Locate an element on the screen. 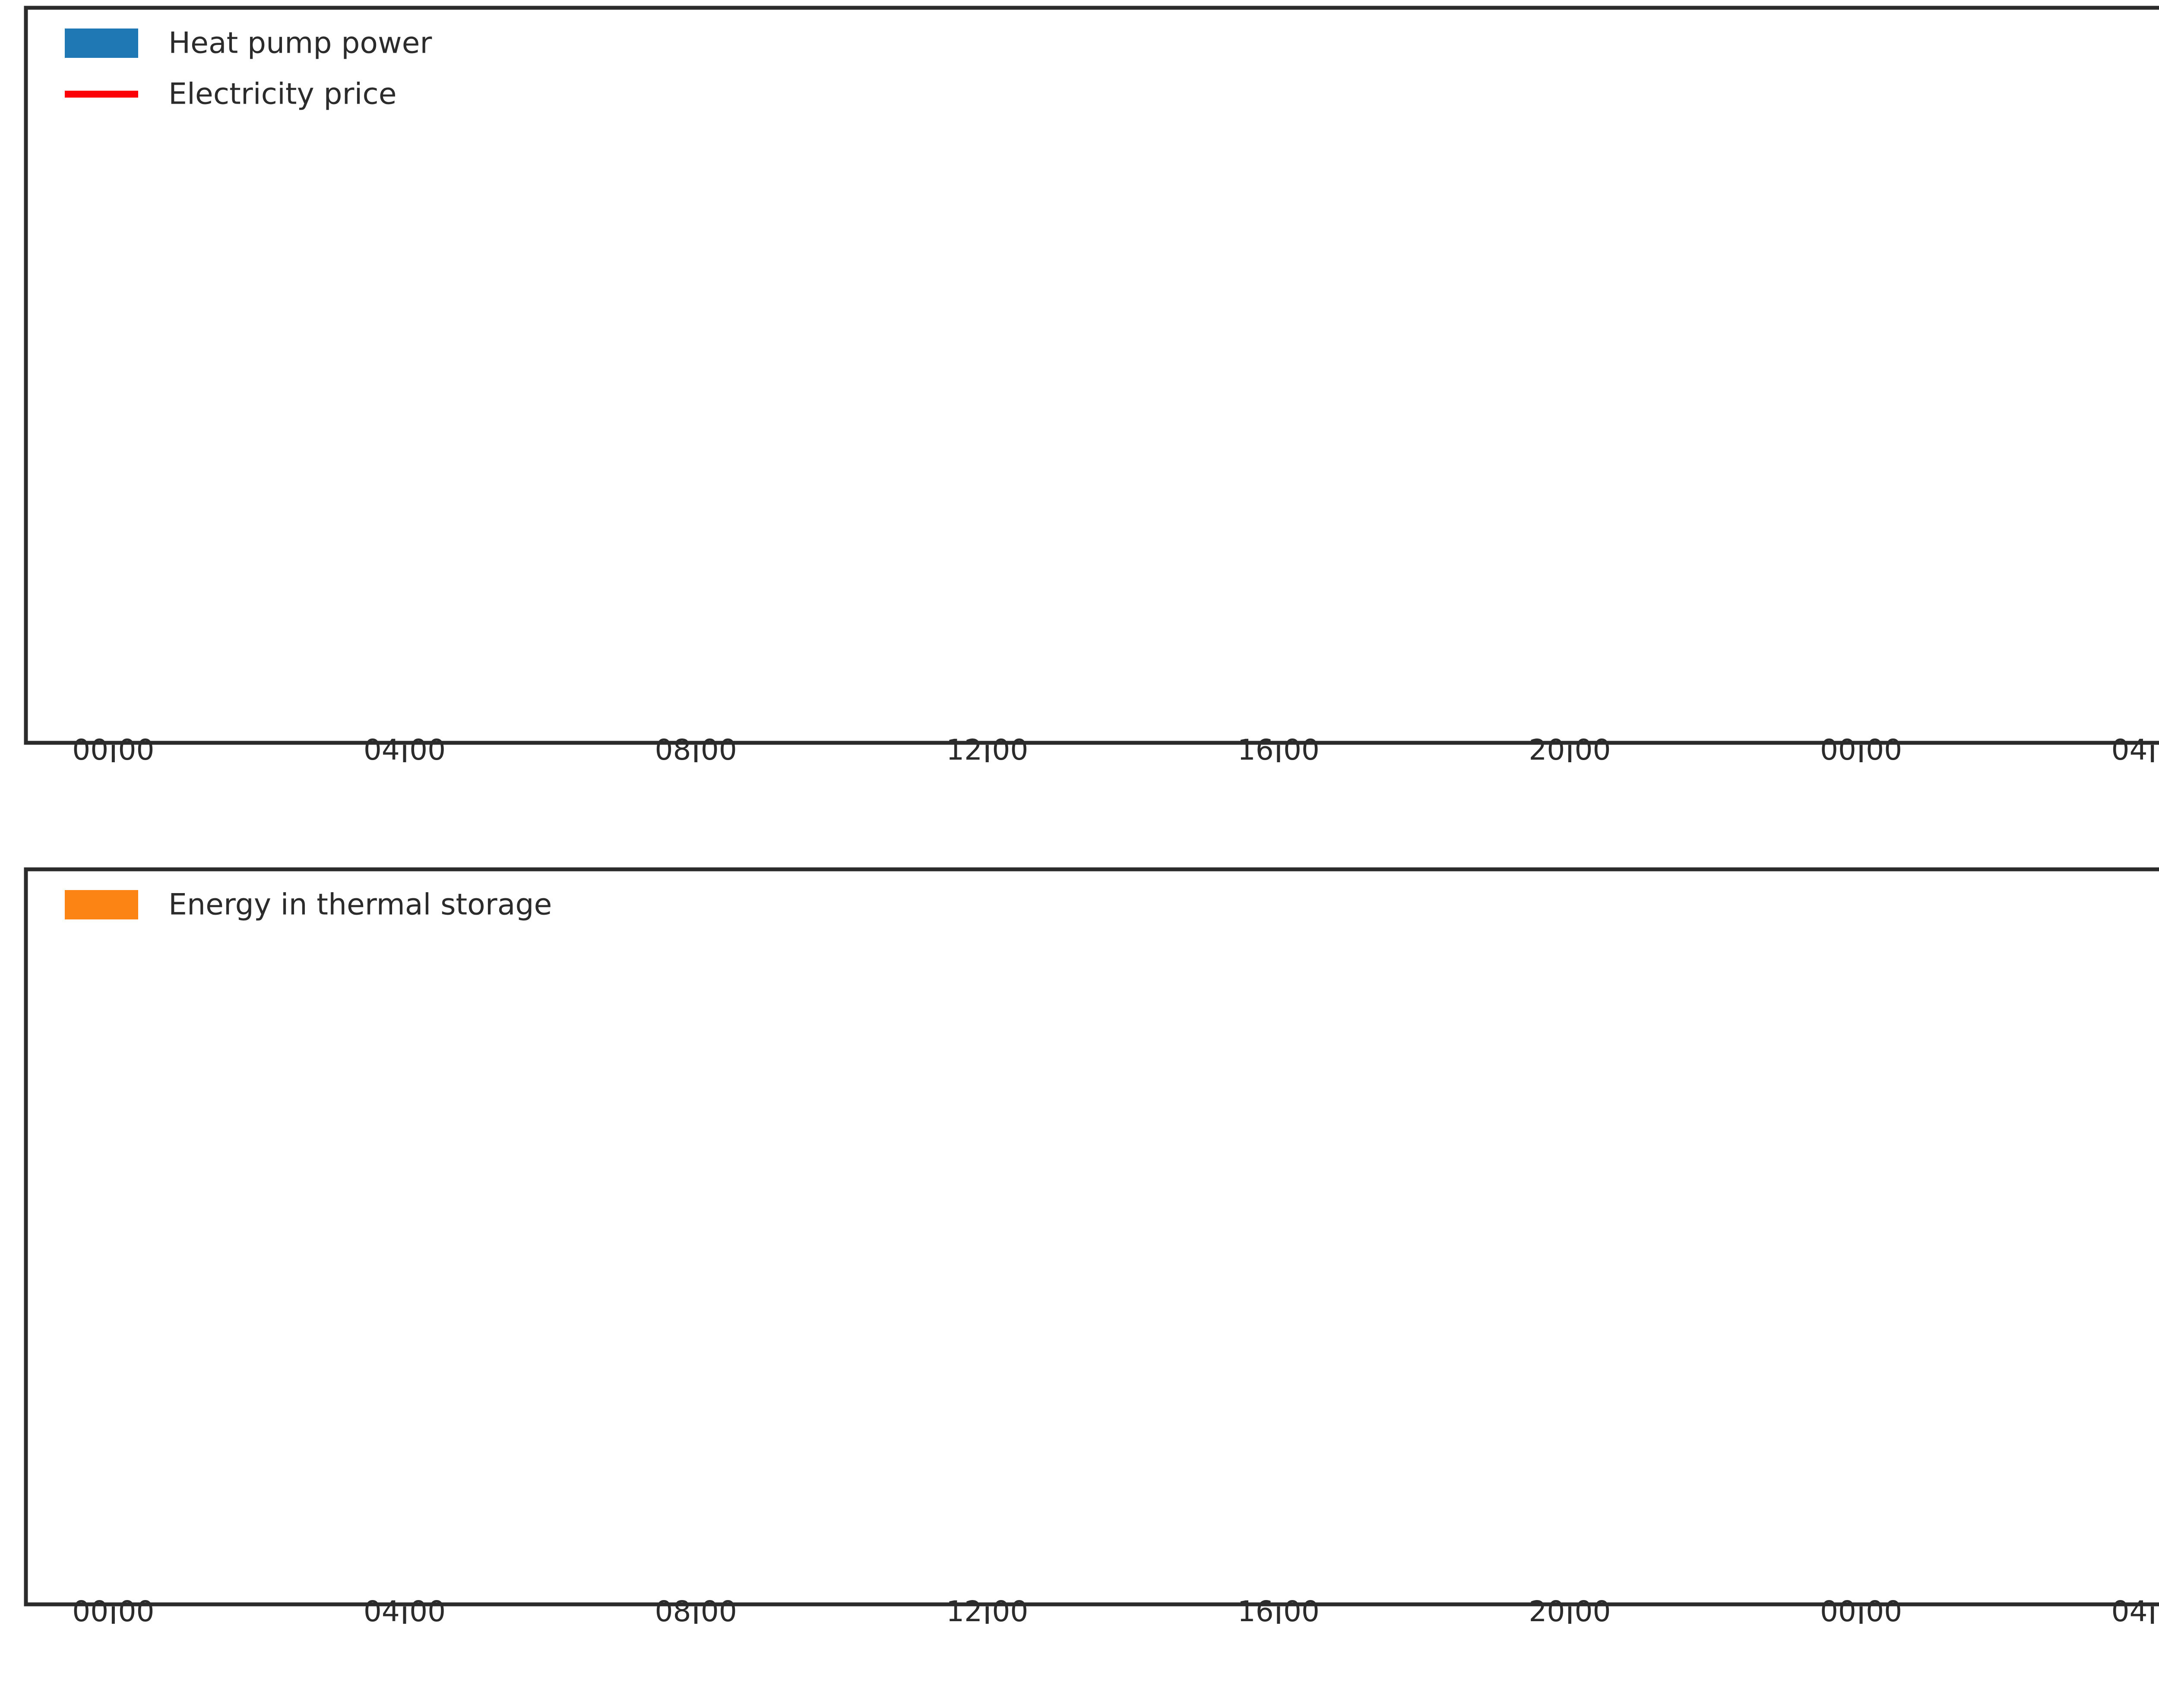 The width and height of the screenshot is (2159, 1708). legend-label-2: Electricity price is located at coordinates (282, 94).